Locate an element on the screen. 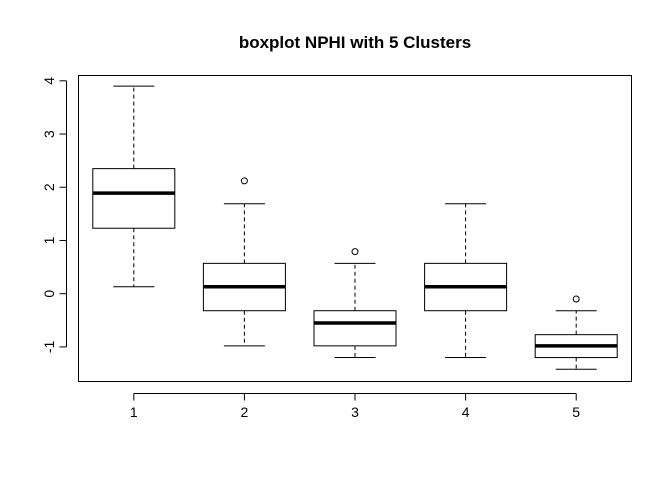 The height and width of the screenshot is (480, 672). y-tick-label: 1 is located at coordinates (49, 240).